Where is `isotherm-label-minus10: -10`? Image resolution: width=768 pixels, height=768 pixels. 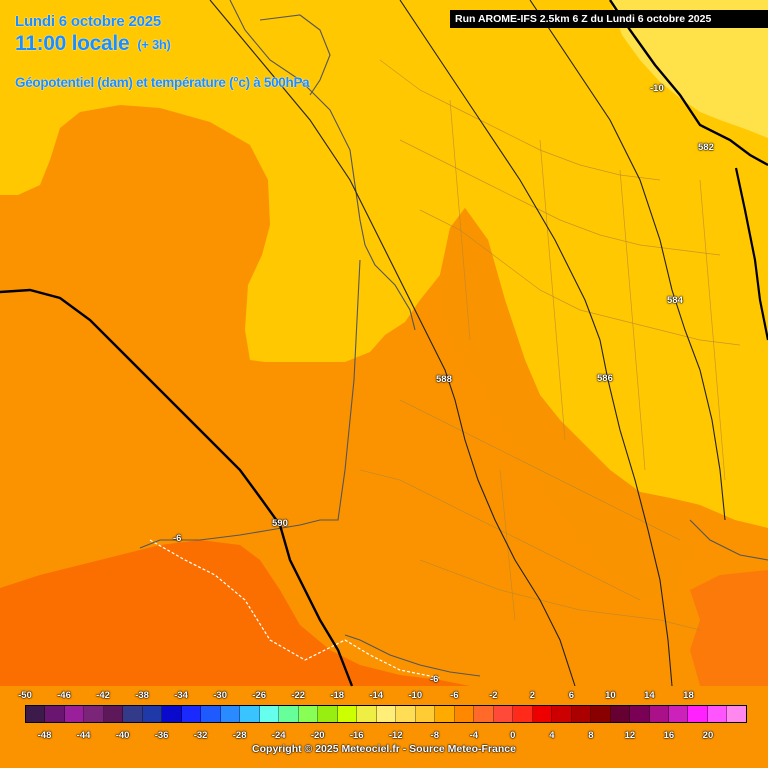 isotherm-label-minus10: -10 is located at coordinates (657, 88).